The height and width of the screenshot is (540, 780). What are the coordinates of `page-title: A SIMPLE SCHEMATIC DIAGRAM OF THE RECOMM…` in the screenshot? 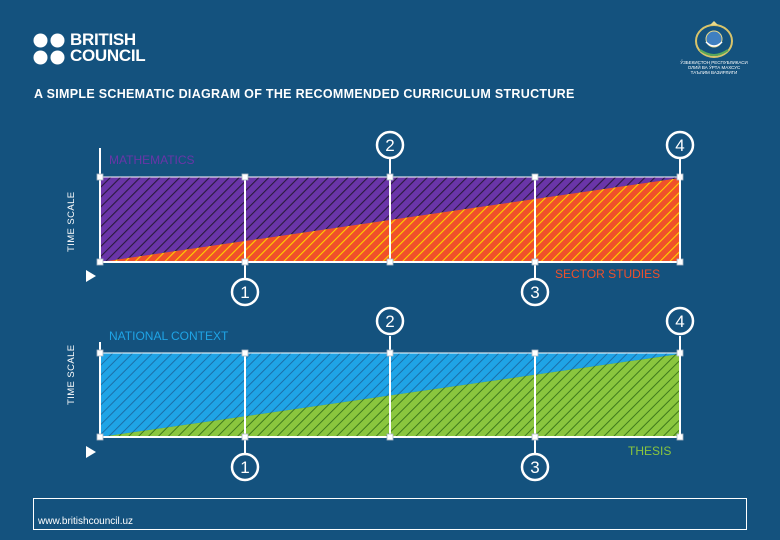 It's located at (304, 94).